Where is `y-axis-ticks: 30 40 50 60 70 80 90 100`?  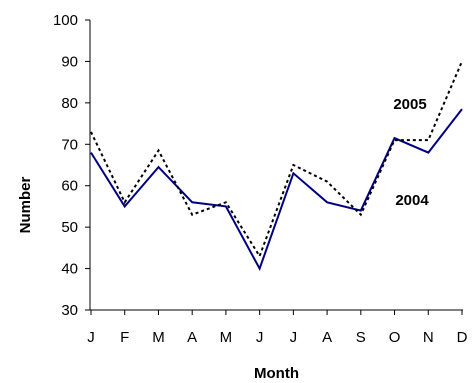
y-axis-ticks: 30 40 50 60 70 80 90 100 is located at coordinates (71, 165).